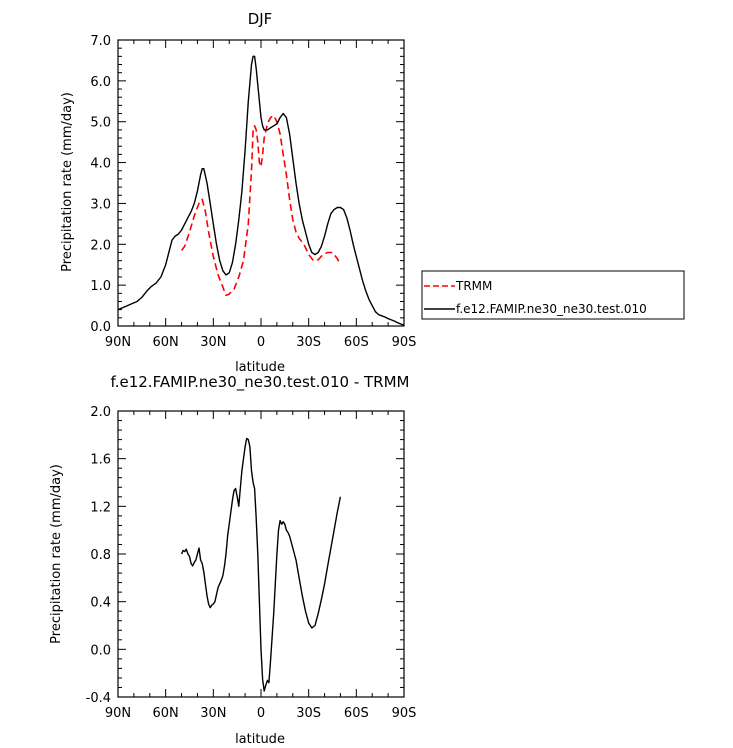 The height and width of the screenshot is (748, 733). I want to click on top-y-tick-label: 5.0, so click(100, 123).